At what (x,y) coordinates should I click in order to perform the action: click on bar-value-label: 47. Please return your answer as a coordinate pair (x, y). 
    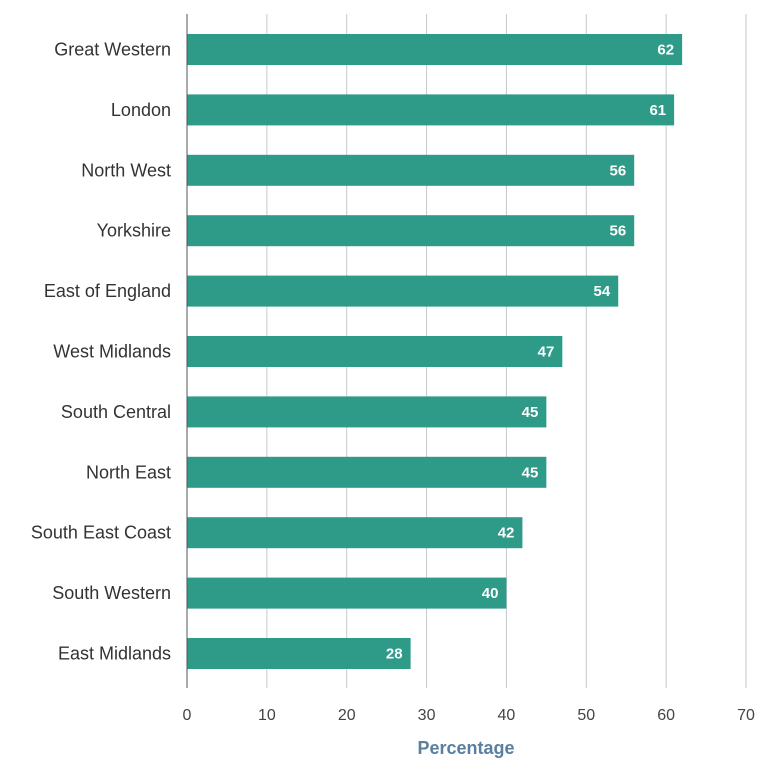
    Looking at the image, I should click on (546, 352).